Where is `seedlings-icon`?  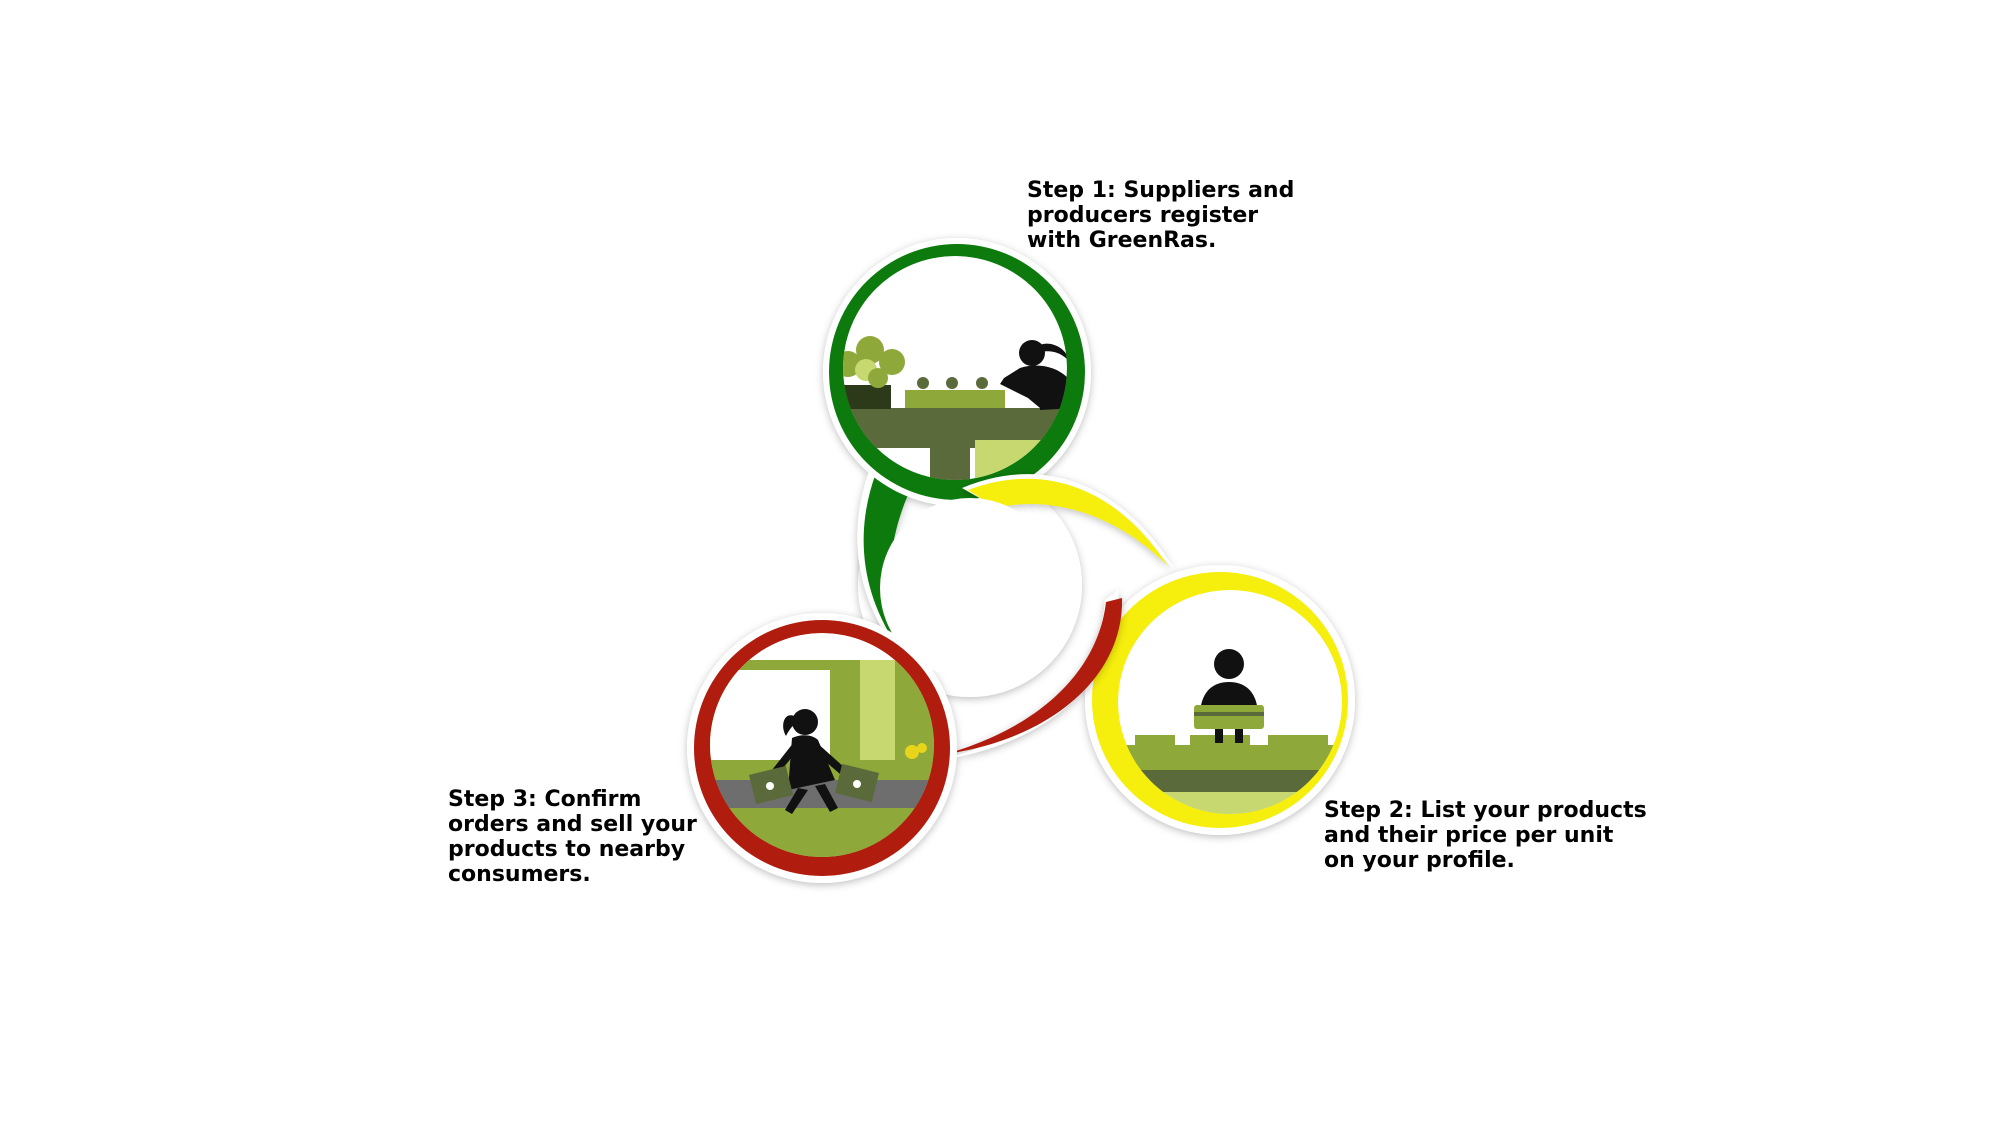 seedlings-icon is located at coordinates (952, 383).